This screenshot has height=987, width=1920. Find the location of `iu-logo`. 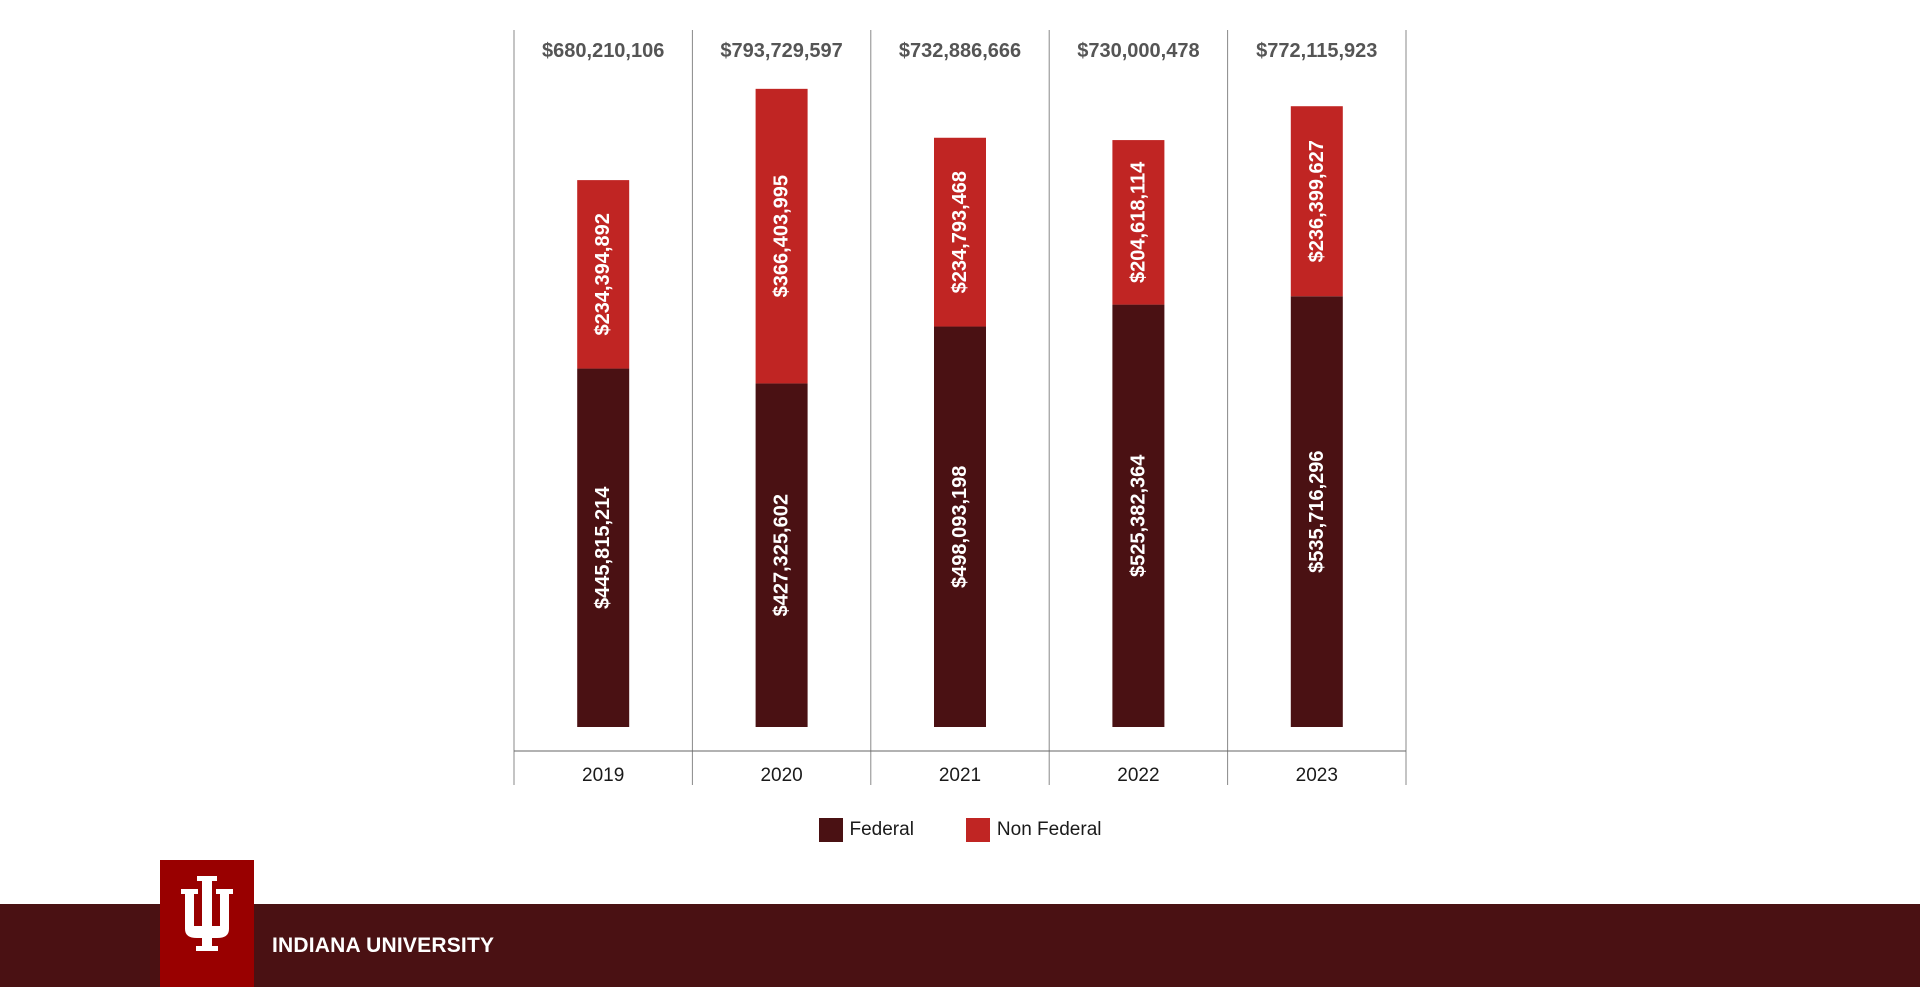

iu-logo is located at coordinates (207, 923).